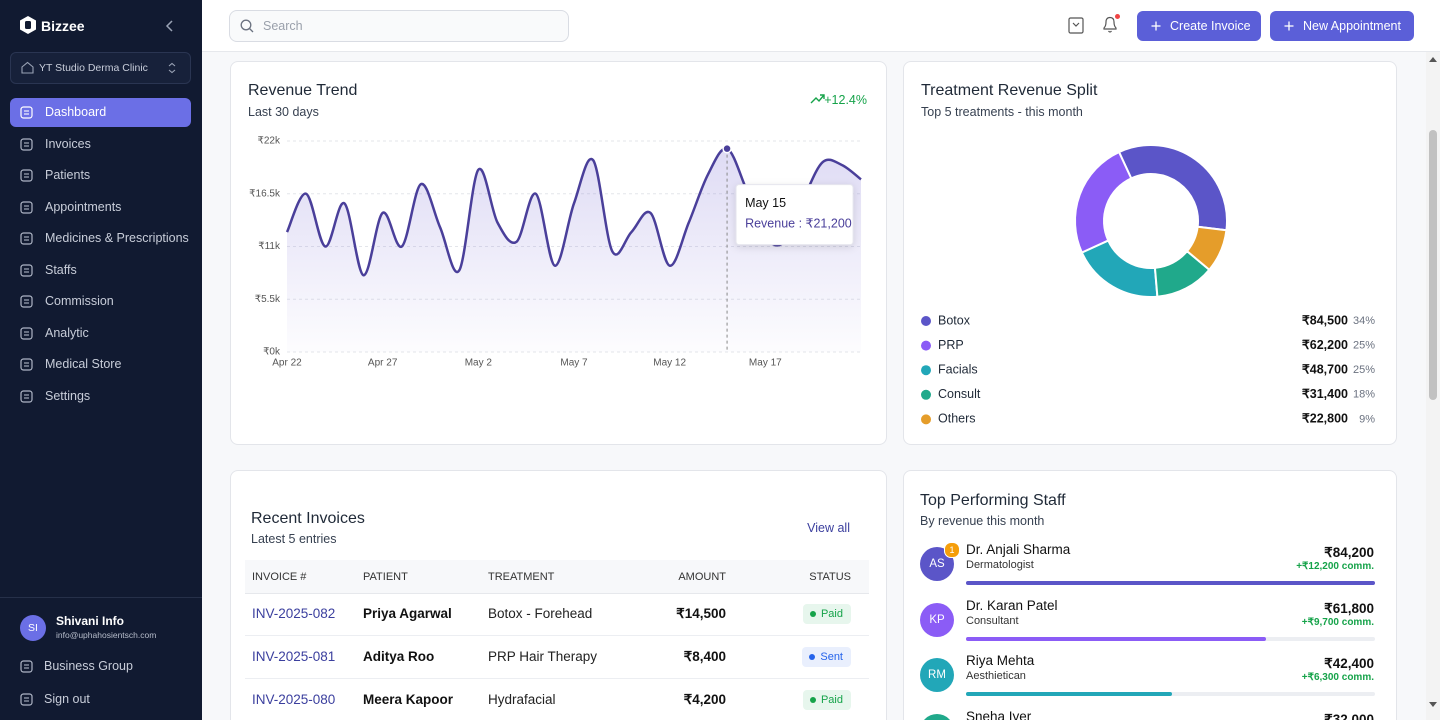 This screenshot has width=1440, height=720. What do you see at coordinates (1018, 549) in the screenshot?
I see `staff-name: Dr. Anjali Sharma` at bounding box center [1018, 549].